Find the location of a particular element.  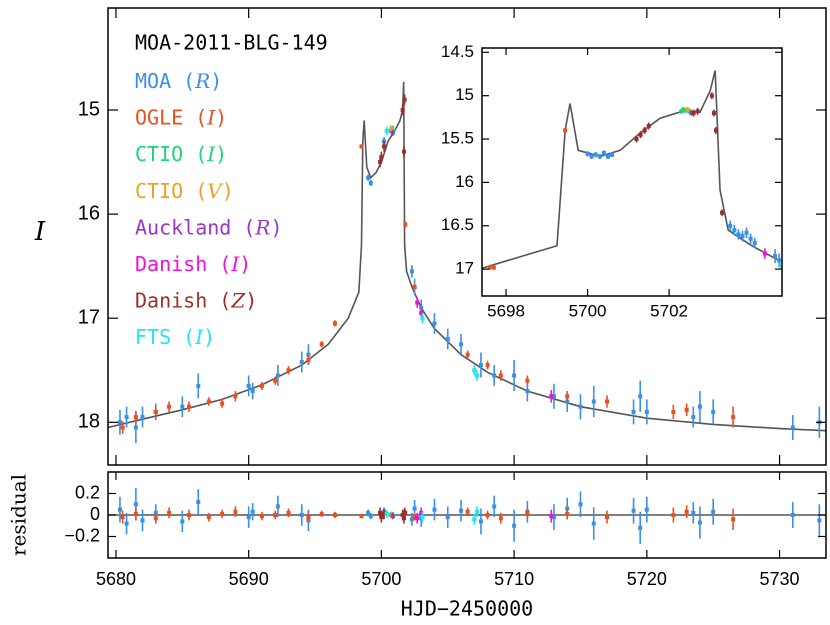

y-tick-label: −0.2 is located at coordinates (82, 535).